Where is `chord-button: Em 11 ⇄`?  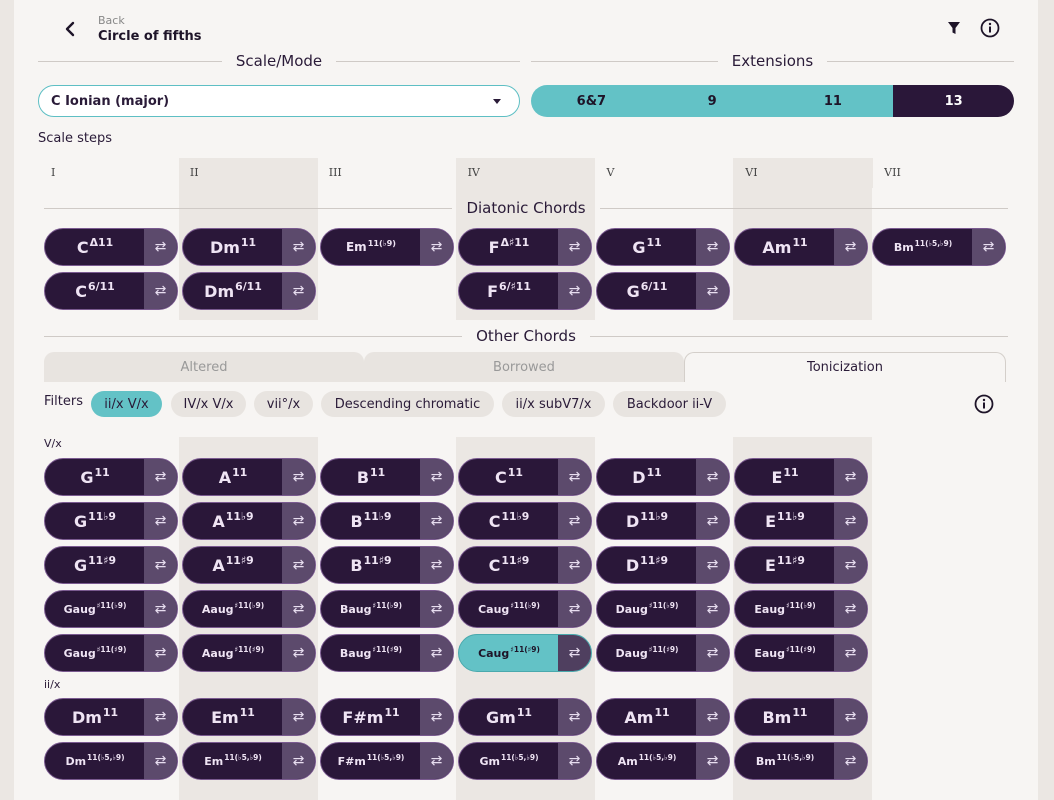
chord-button: Em 11 ⇄ is located at coordinates (249, 717).